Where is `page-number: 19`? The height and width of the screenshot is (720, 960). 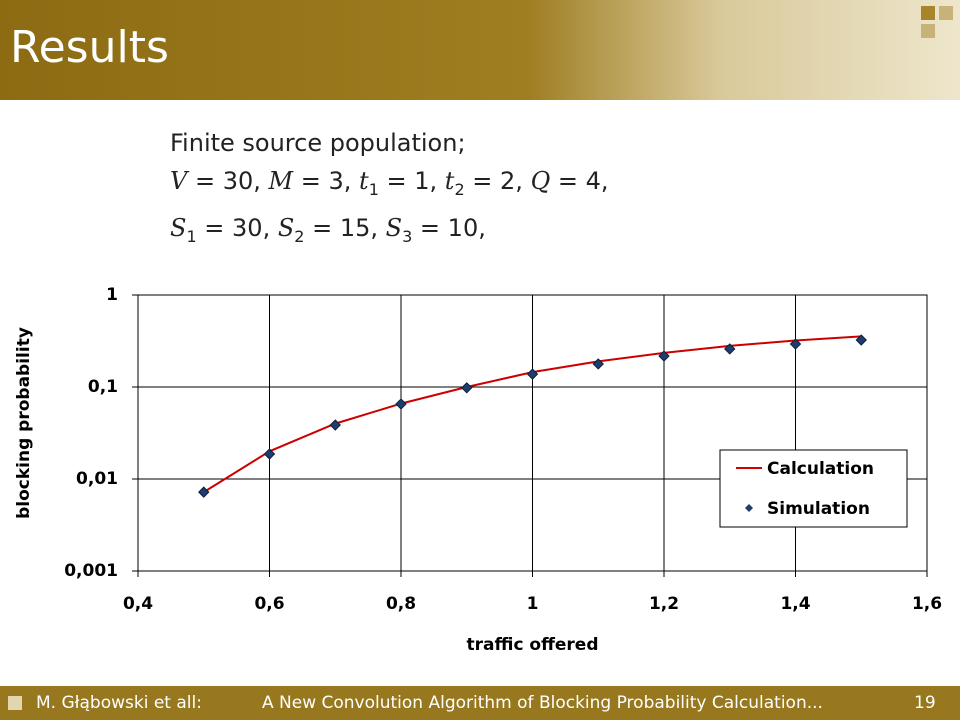 page-number: 19 is located at coordinates (925, 703).